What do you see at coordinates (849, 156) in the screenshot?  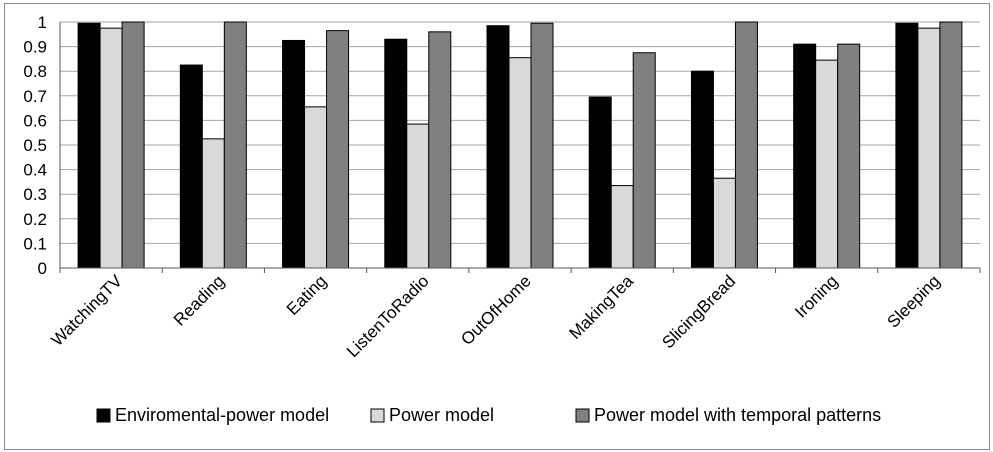 I see `bar-3-Ironing` at bounding box center [849, 156].